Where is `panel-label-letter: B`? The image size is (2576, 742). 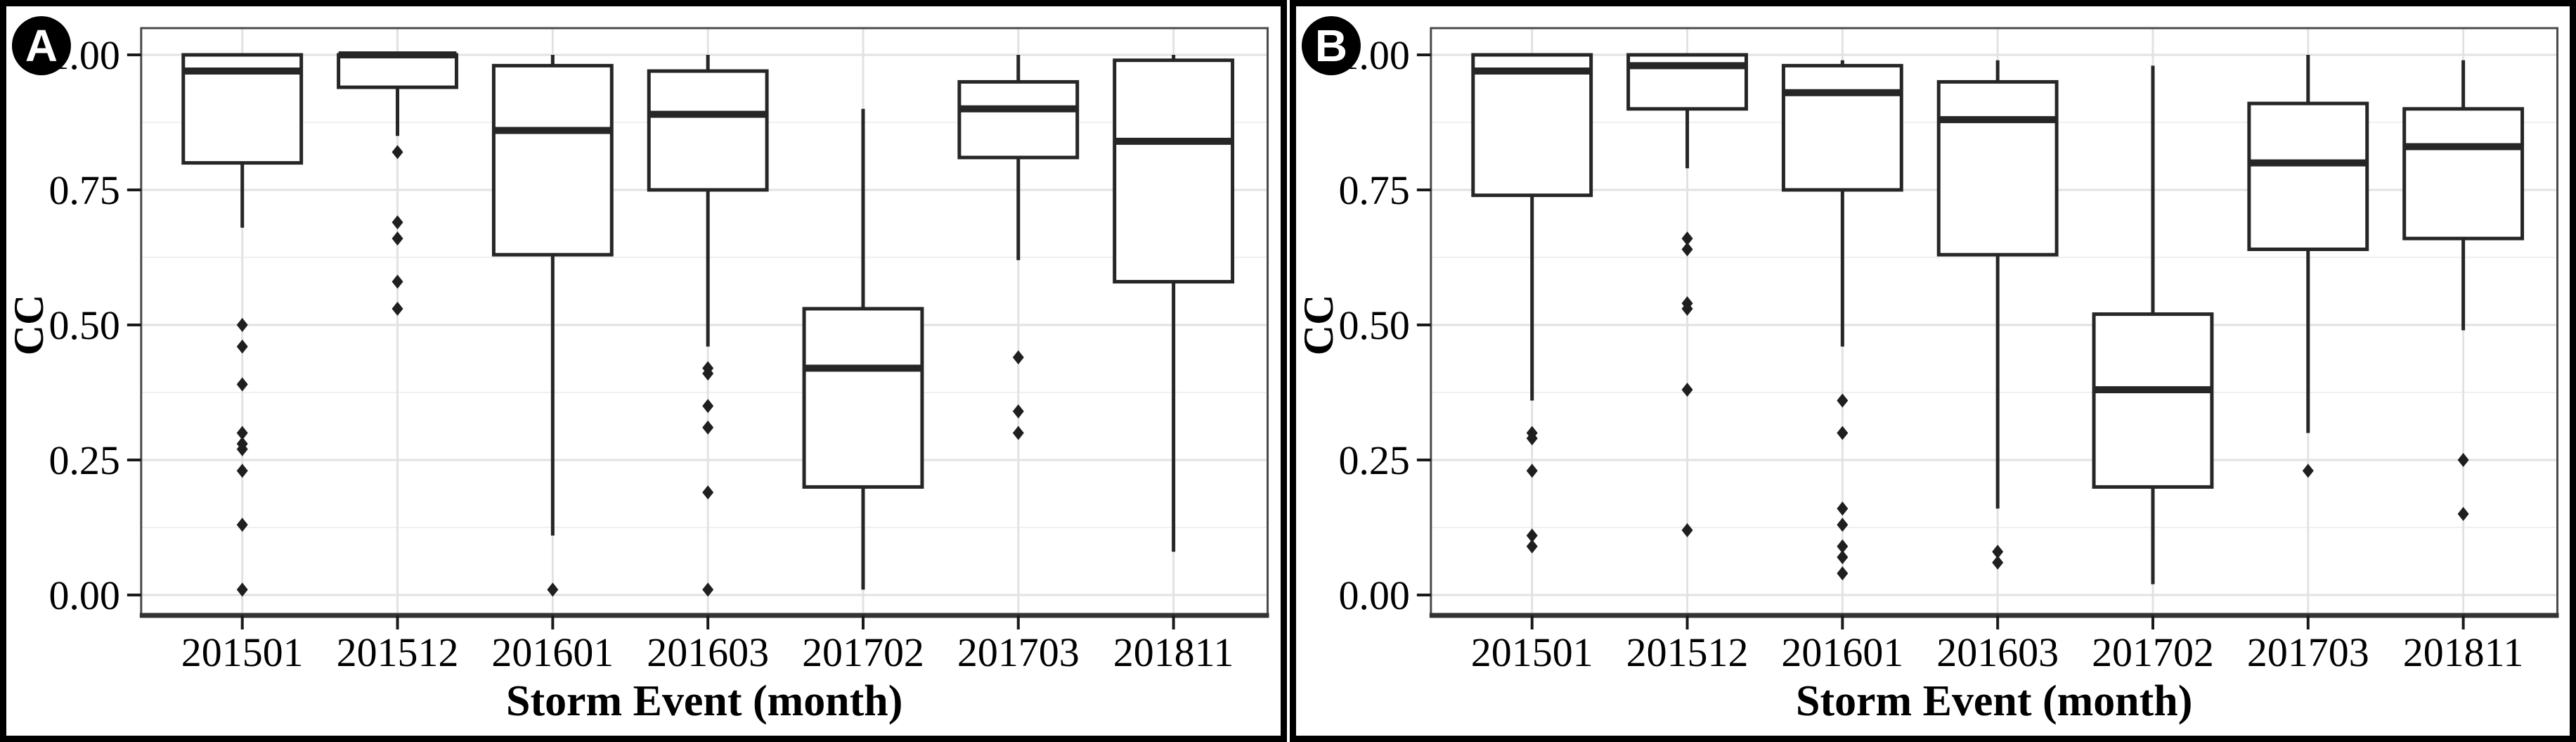 panel-label-letter: B is located at coordinates (1330, 46).